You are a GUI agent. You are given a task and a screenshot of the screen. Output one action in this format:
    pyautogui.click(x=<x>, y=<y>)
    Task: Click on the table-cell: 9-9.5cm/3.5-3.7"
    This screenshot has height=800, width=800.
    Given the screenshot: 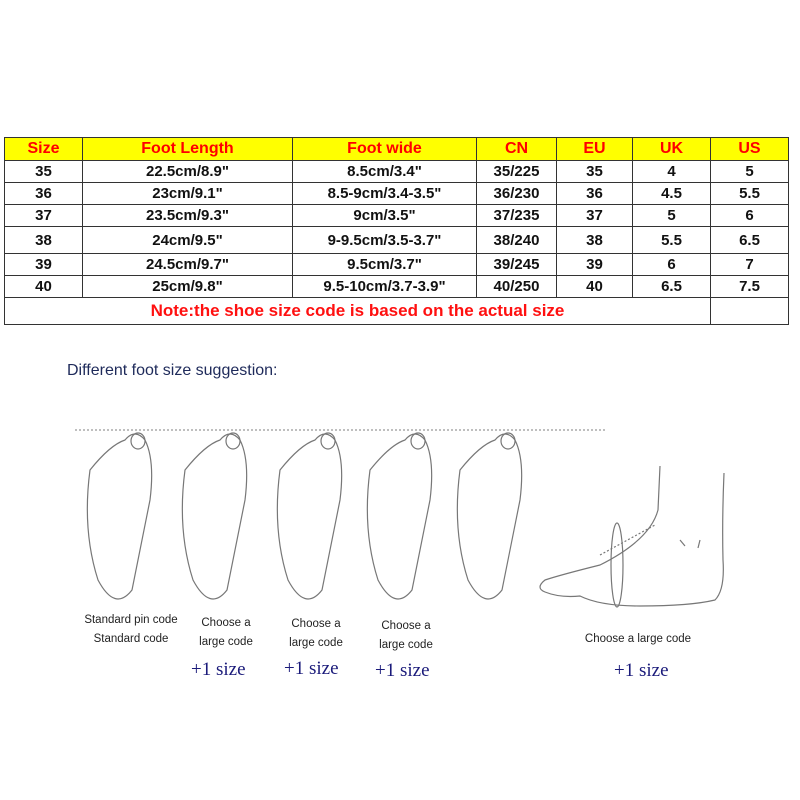 What is the action you would take?
    pyautogui.click(x=384, y=240)
    